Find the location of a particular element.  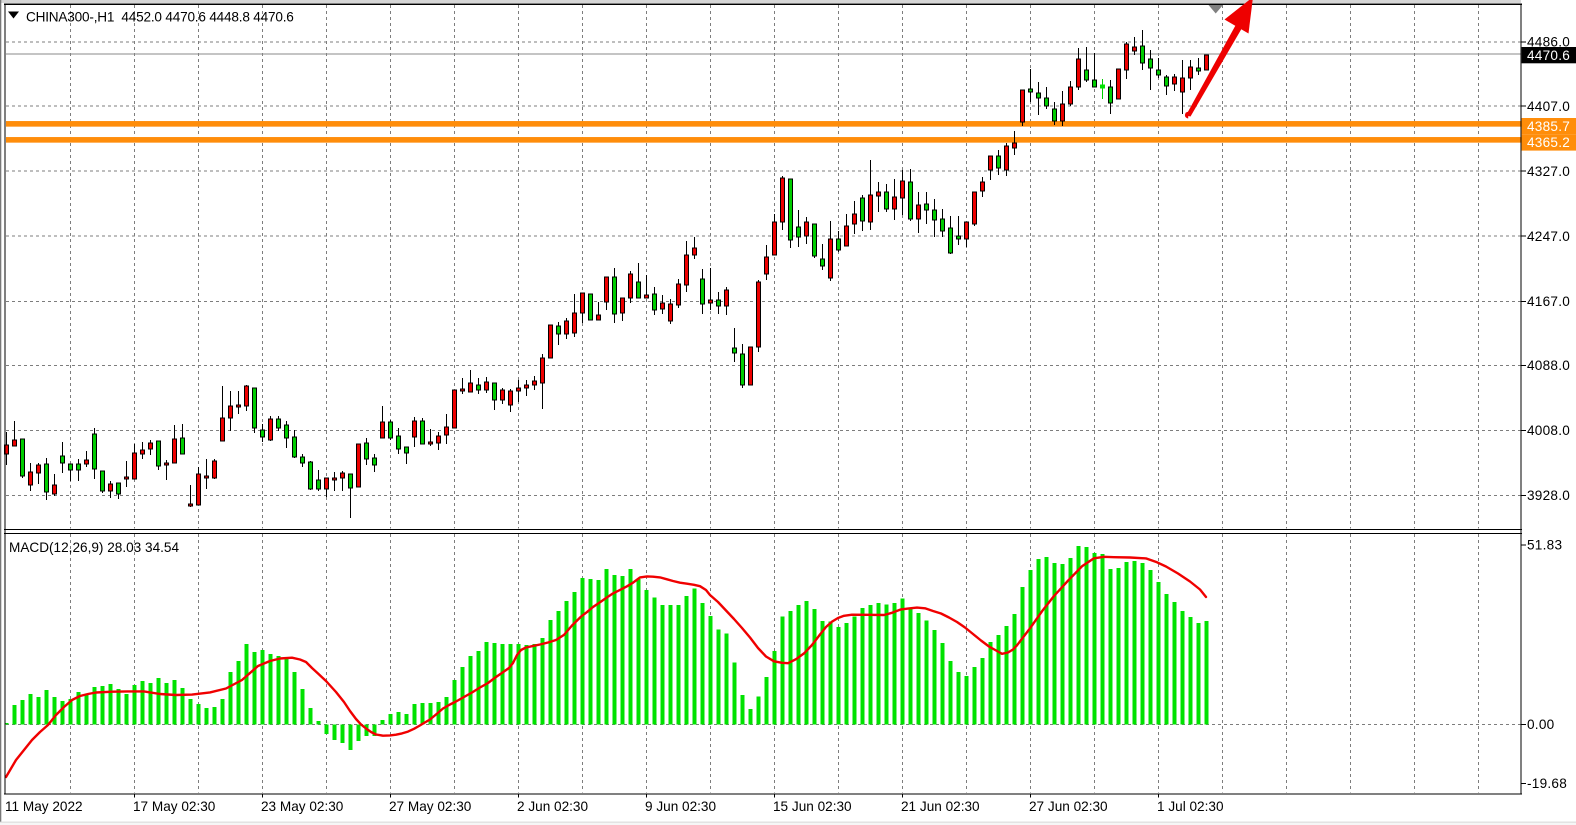

svg-text: 11 May 2022 is located at coordinates (44, 806).